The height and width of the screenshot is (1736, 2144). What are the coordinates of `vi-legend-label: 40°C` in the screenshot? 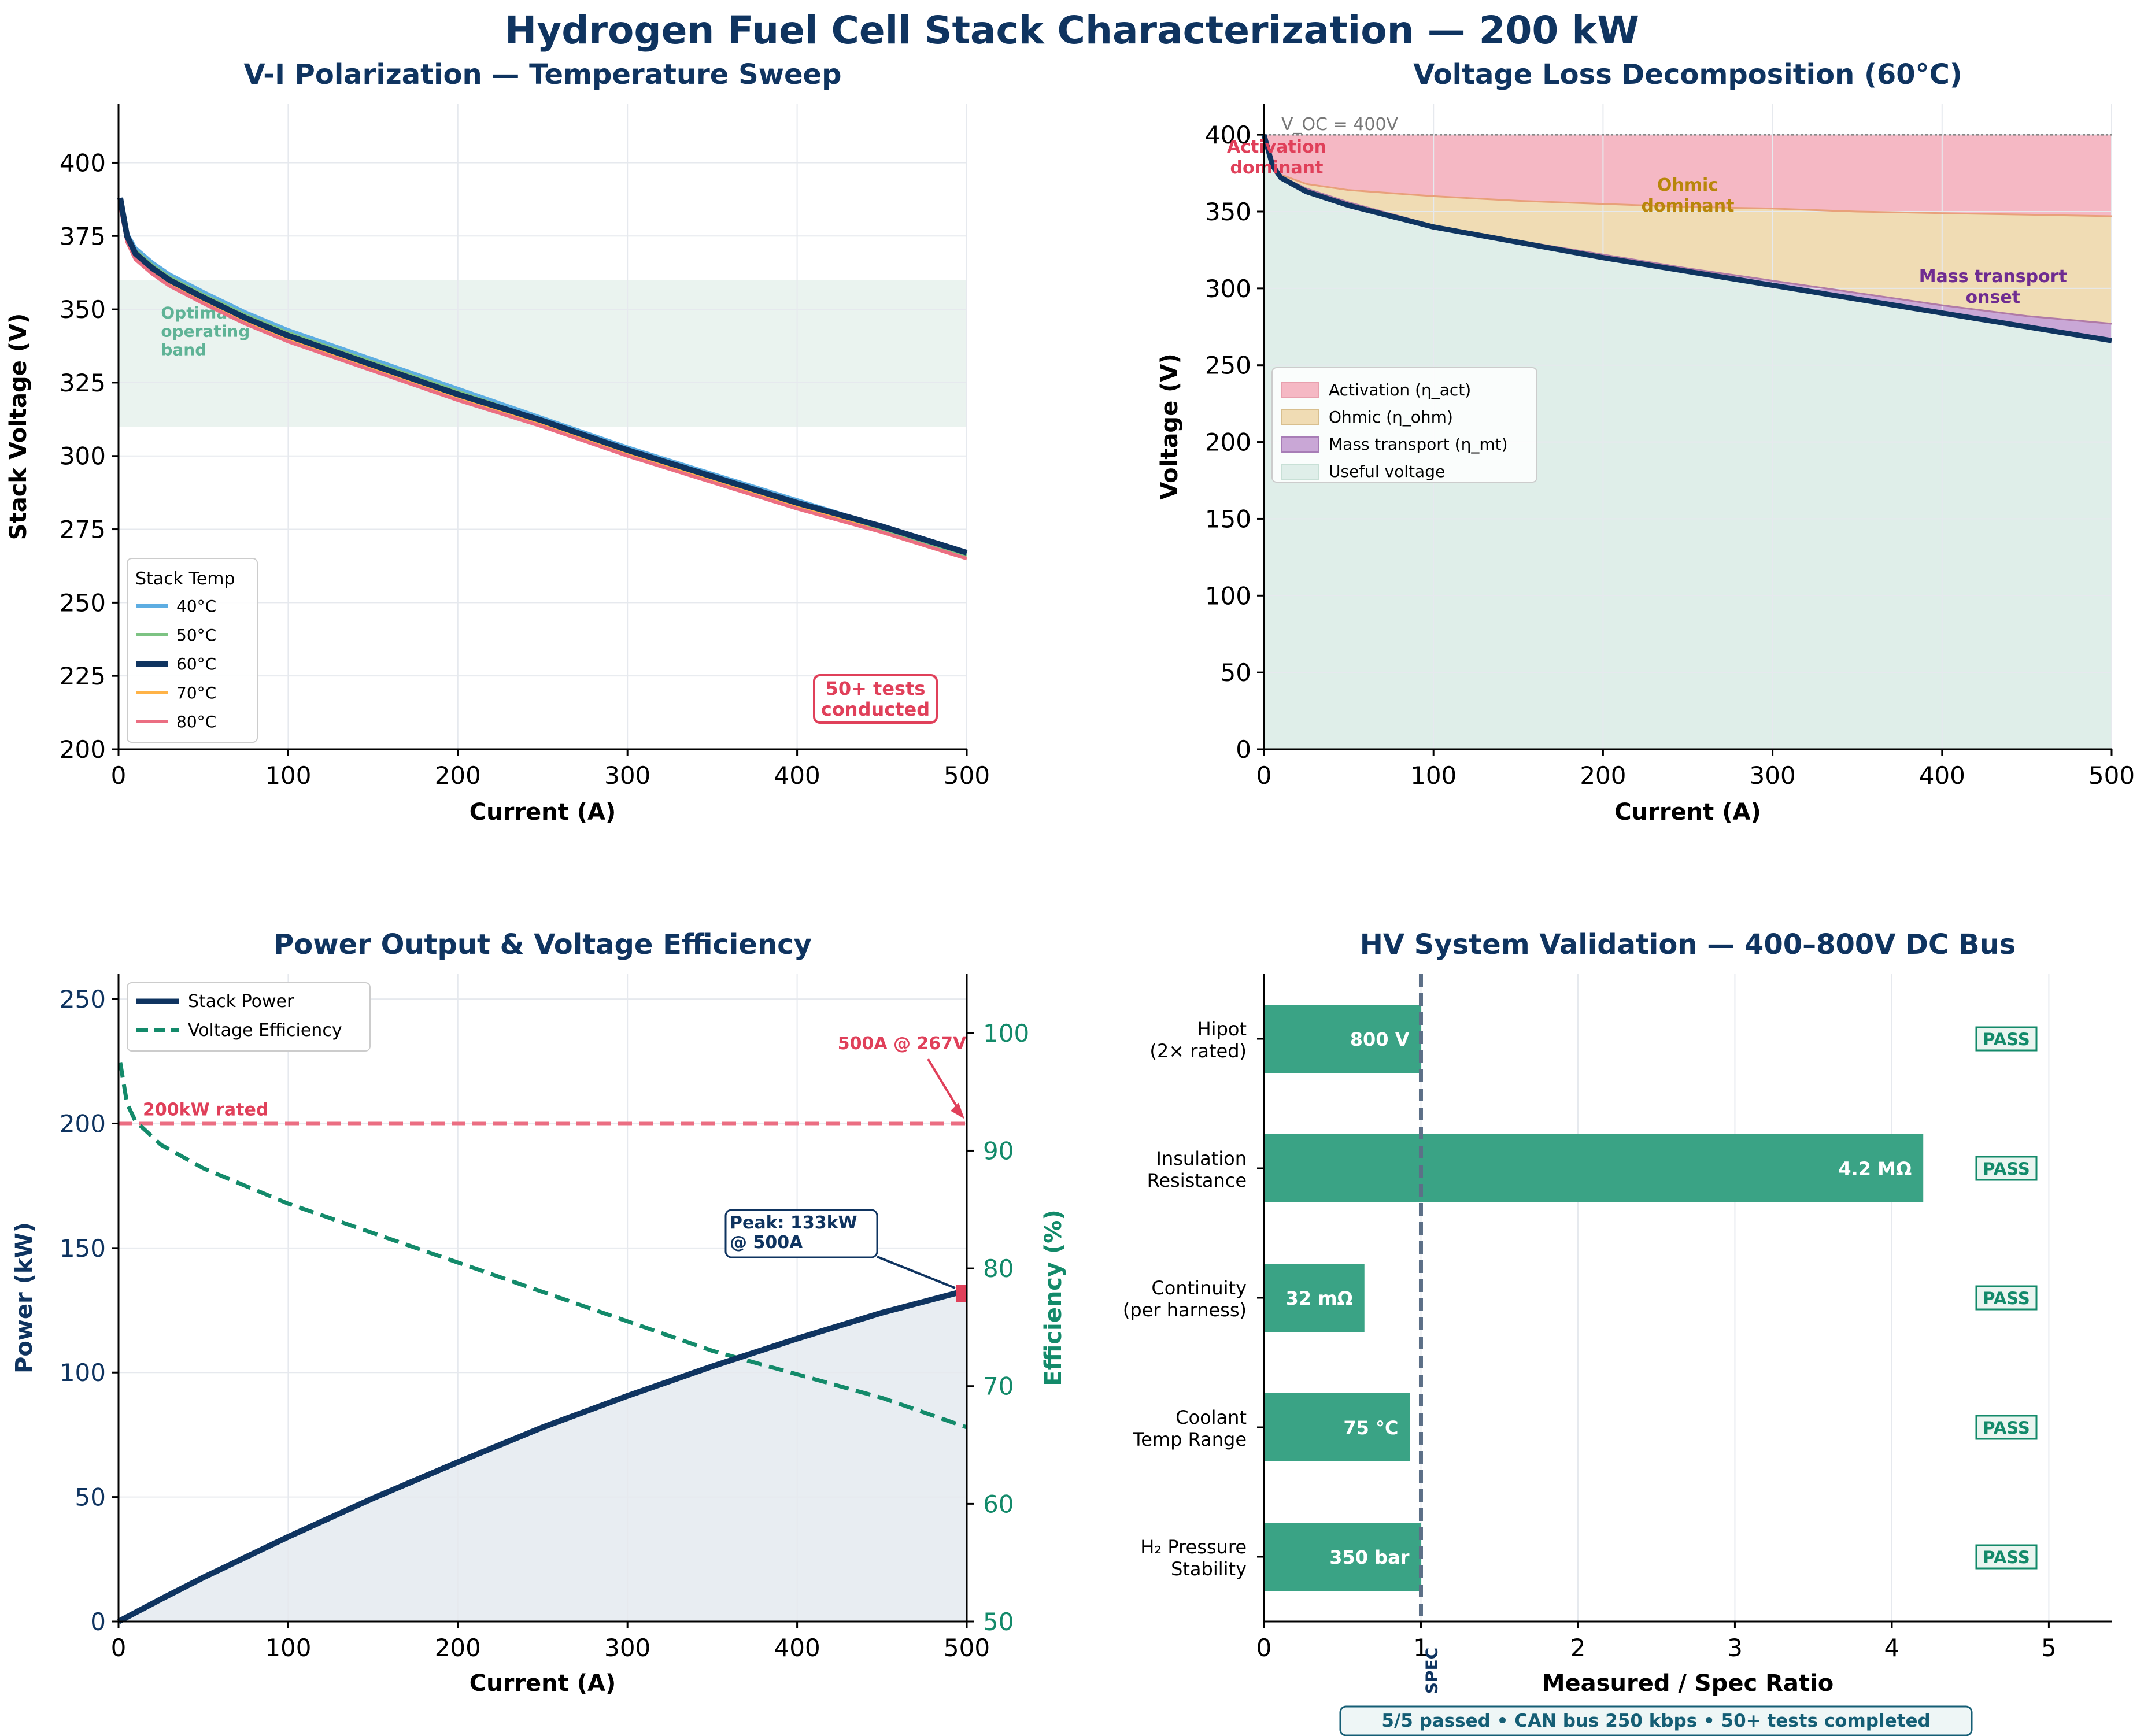 It's located at (196, 606).